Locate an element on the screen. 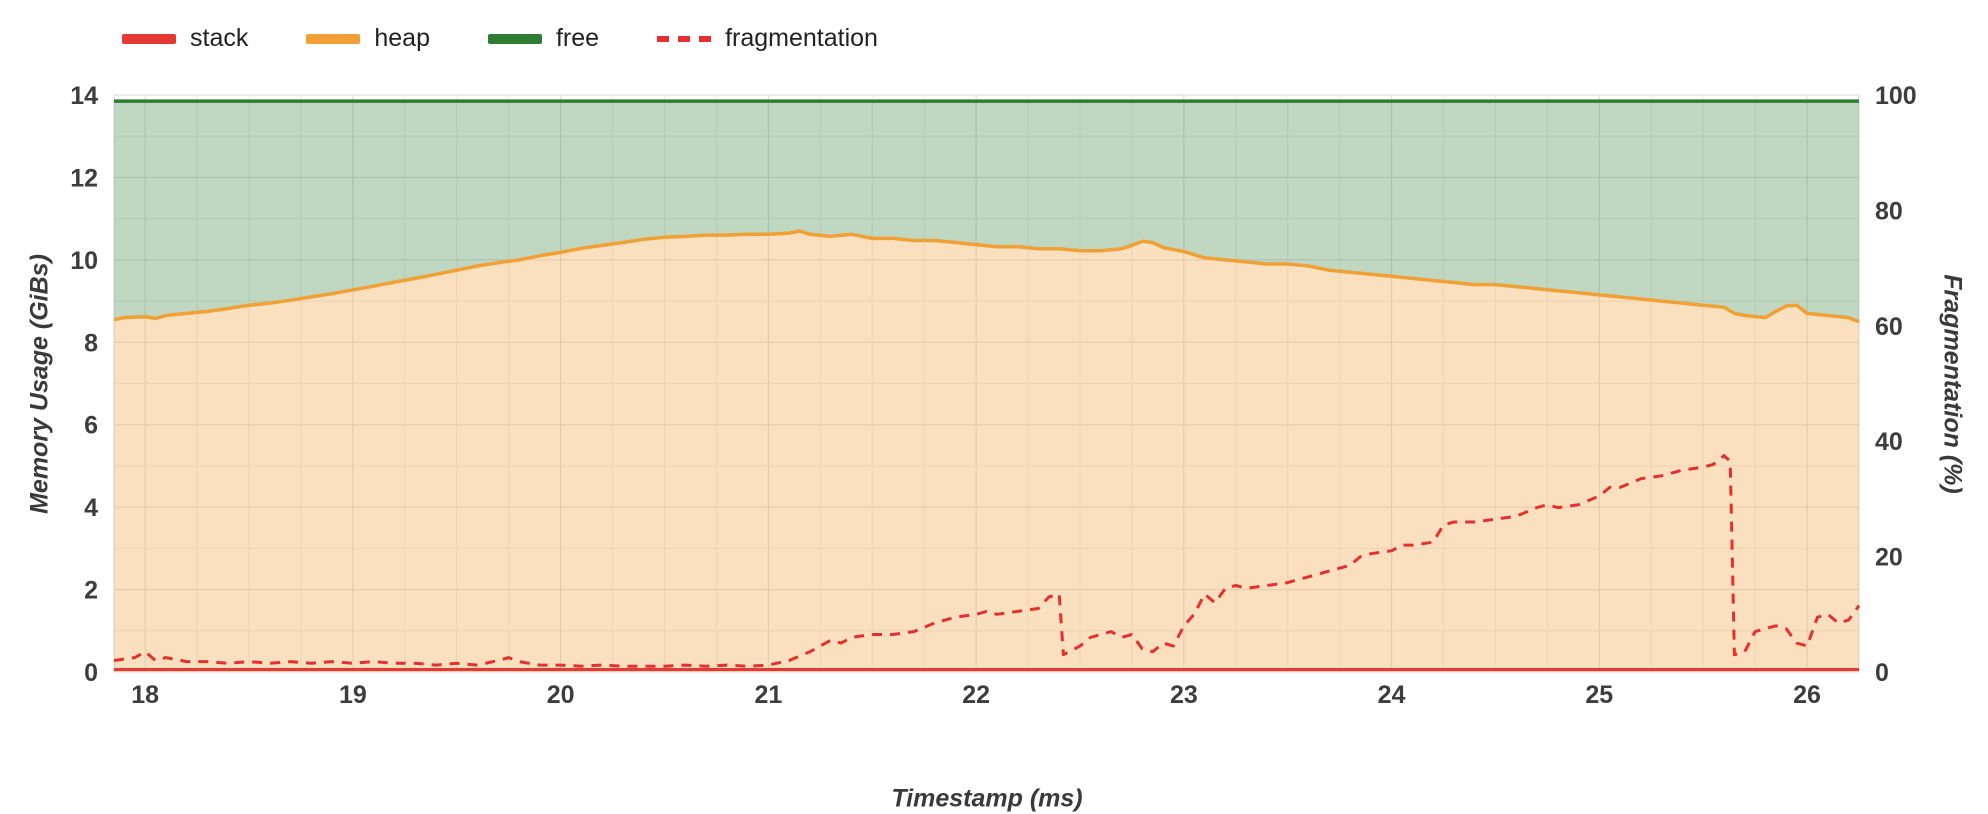 Image resolution: width=1988 pixels, height=814 pixels. legend-item-heap: heap is located at coordinates (368, 38).